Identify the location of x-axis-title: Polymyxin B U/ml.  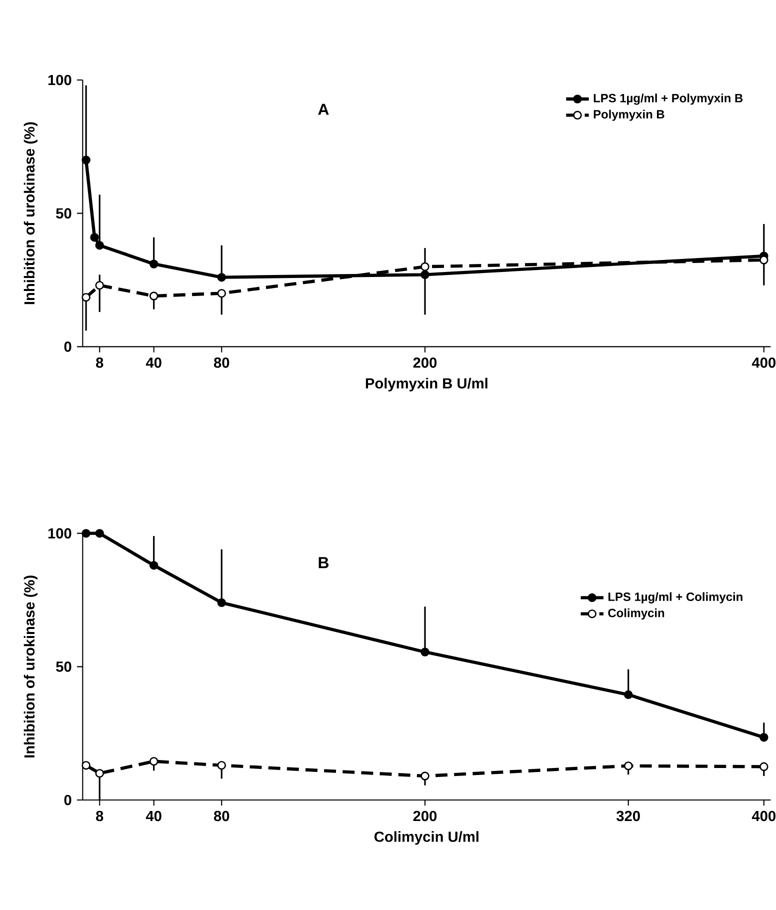
(427, 385).